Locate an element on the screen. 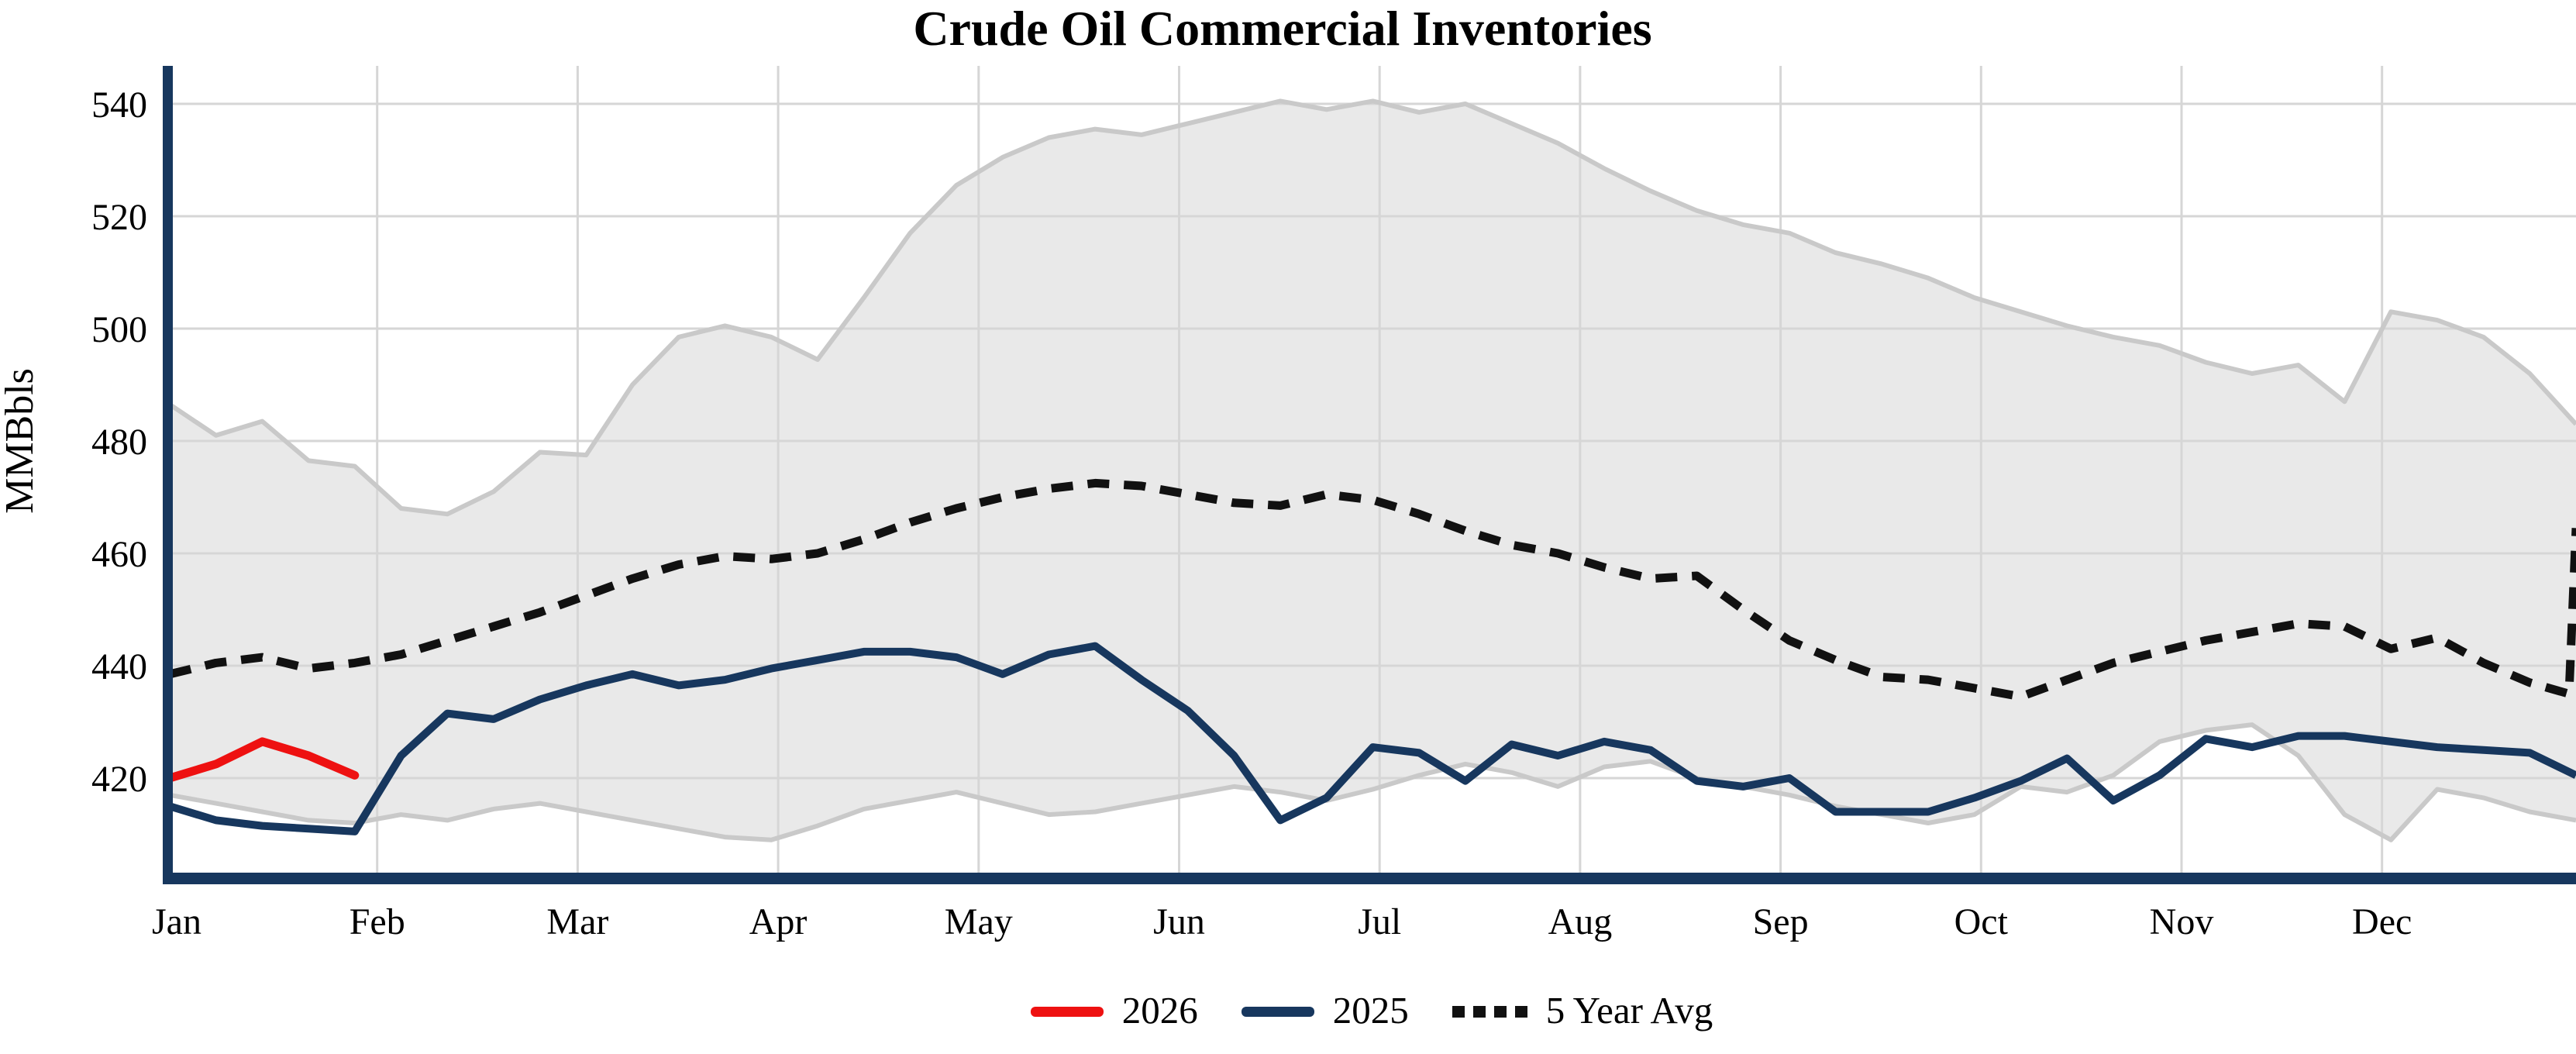 The height and width of the screenshot is (1054, 2576). y-tick-label-540: 540 is located at coordinates (119, 105).